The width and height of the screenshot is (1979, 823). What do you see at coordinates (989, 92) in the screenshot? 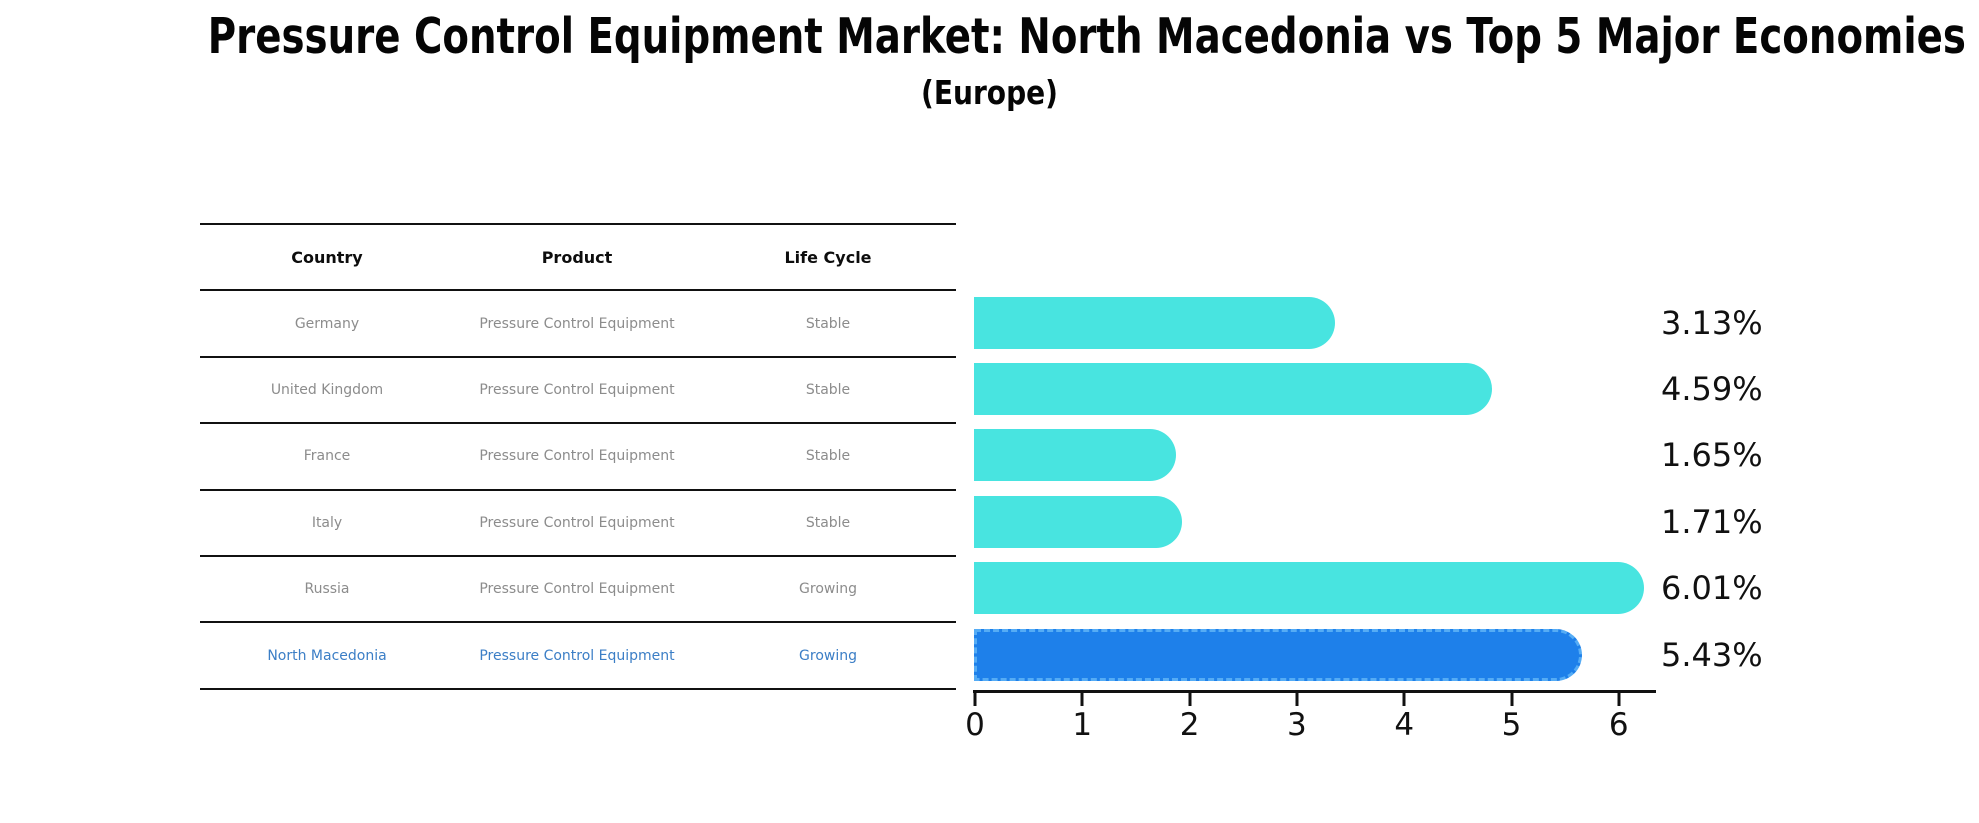
I see `chart-subtitle: (Europe)` at bounding box center [989, 92].